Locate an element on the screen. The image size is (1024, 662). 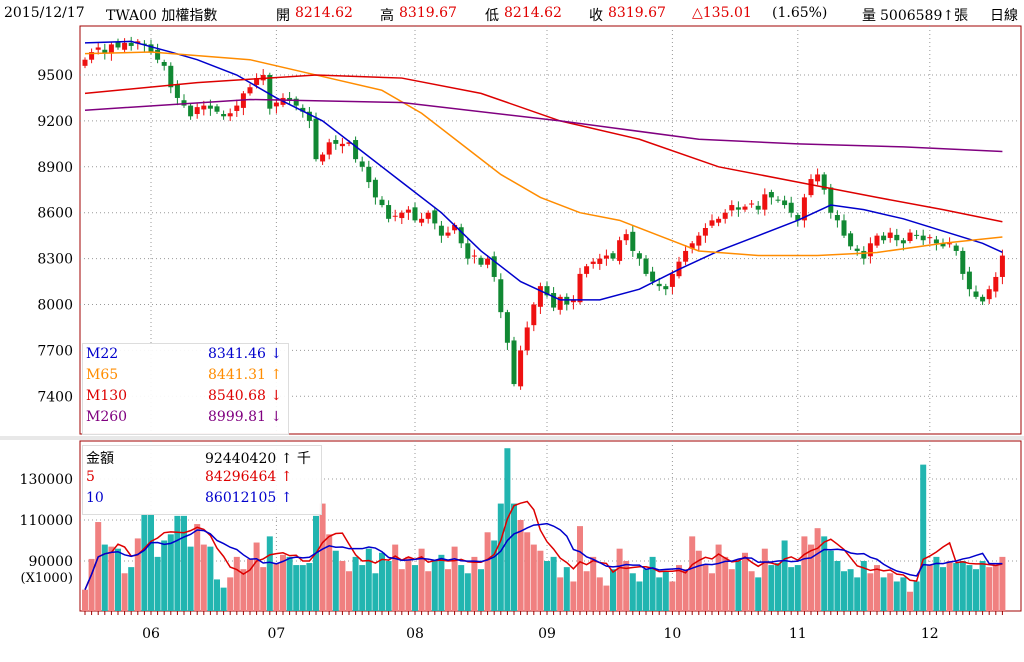
high-value: 8319.67 is located at coordinates (428, 13).